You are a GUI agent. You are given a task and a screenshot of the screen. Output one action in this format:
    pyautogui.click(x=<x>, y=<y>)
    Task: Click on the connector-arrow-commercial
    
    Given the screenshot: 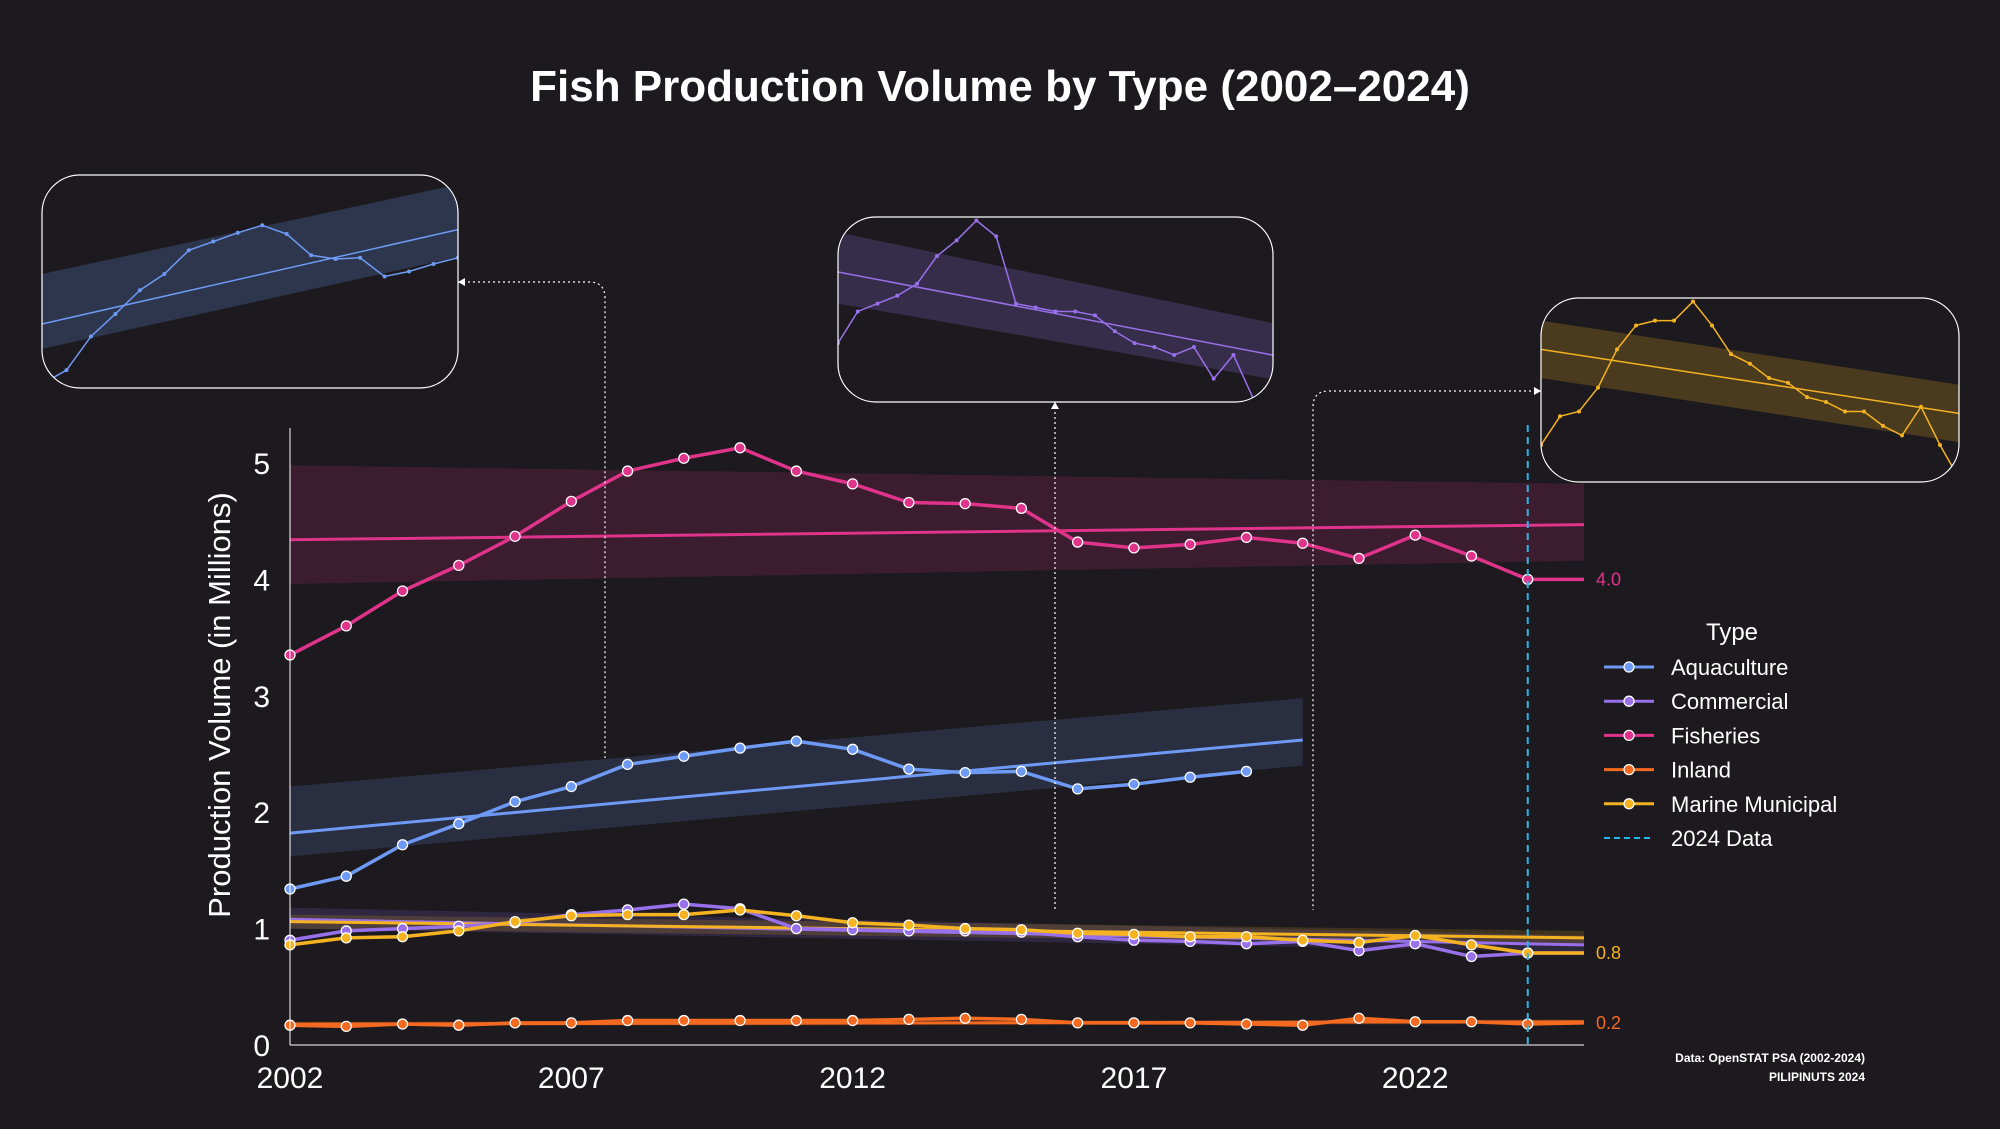 What is the action you would take?
    pyautogui.click(x=1055, y=405)
    